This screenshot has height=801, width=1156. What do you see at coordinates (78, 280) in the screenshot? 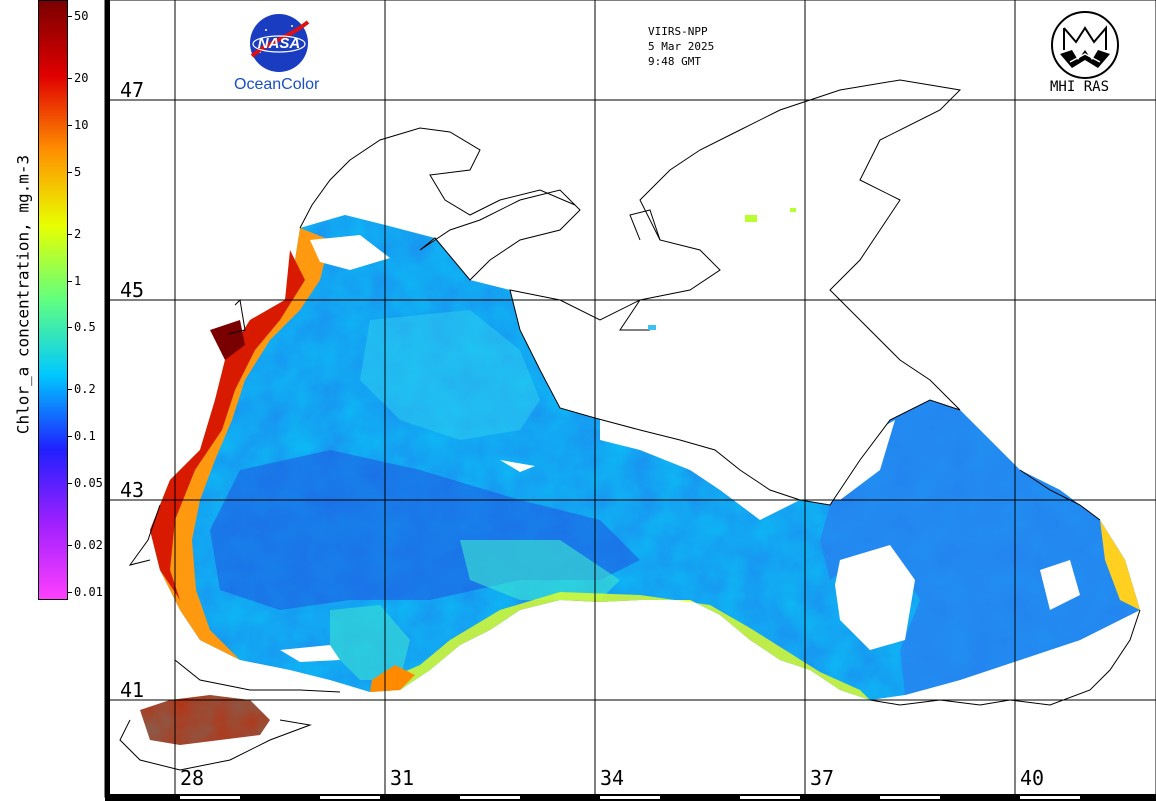
I see `colorbar-tick-label: 1` at bounding box center [78, 280].